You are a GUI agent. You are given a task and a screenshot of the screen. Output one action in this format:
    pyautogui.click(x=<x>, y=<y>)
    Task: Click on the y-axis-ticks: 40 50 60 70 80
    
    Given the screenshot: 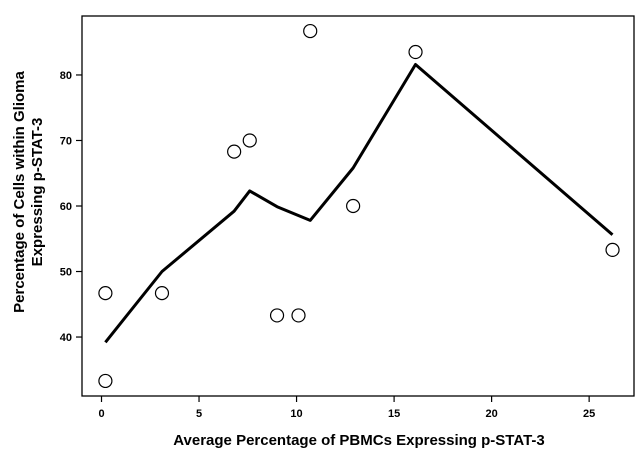 What is the action you would take?
    pyautogui.click(x=71, y=207)
    